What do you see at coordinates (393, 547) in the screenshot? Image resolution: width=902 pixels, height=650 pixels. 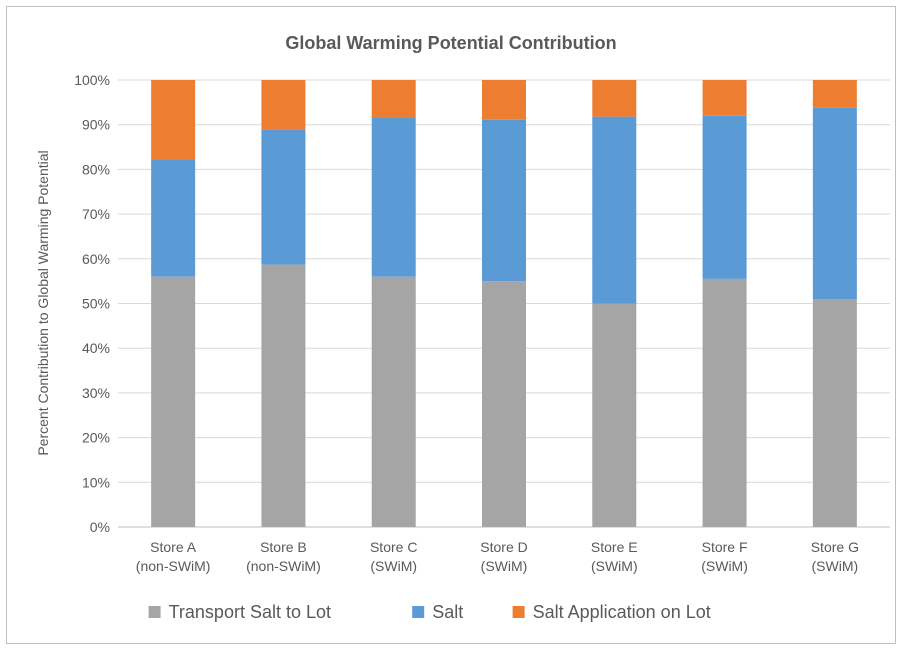 I see `x-tick-label: Store C` at bounding box center [393, 547].